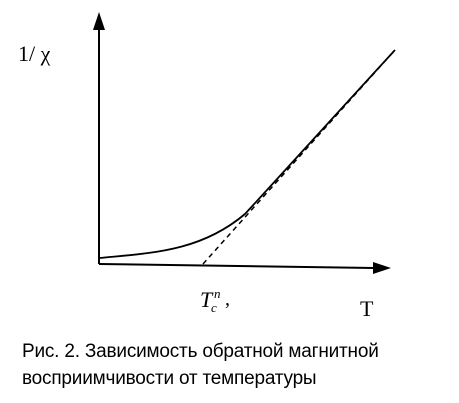 The height and width of the screenshot is (403, 459). What do you see at coordinates (227, 299) in the screenshot?
I see `tc-comma: ,` at bounding box center [227, 299].